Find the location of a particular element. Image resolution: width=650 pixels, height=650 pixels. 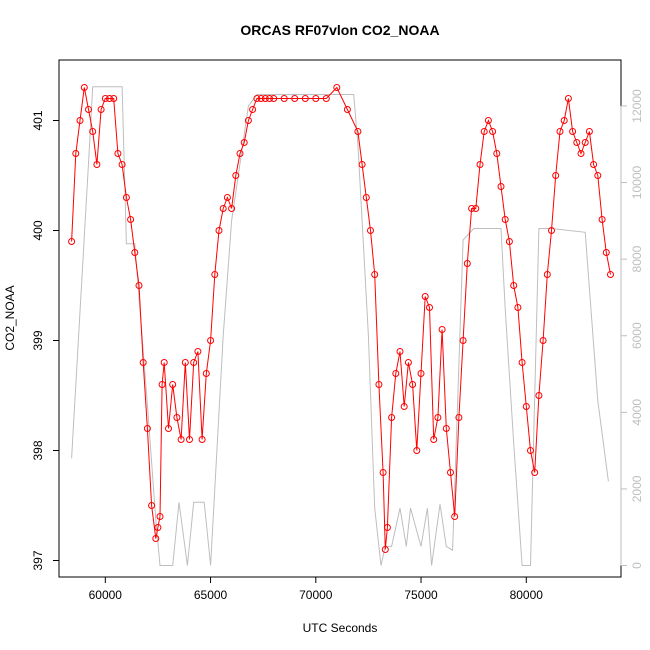

y-axis-right: 0 2000 4000 6000 8000 10000 12000 is located at coordinates (632, 329).